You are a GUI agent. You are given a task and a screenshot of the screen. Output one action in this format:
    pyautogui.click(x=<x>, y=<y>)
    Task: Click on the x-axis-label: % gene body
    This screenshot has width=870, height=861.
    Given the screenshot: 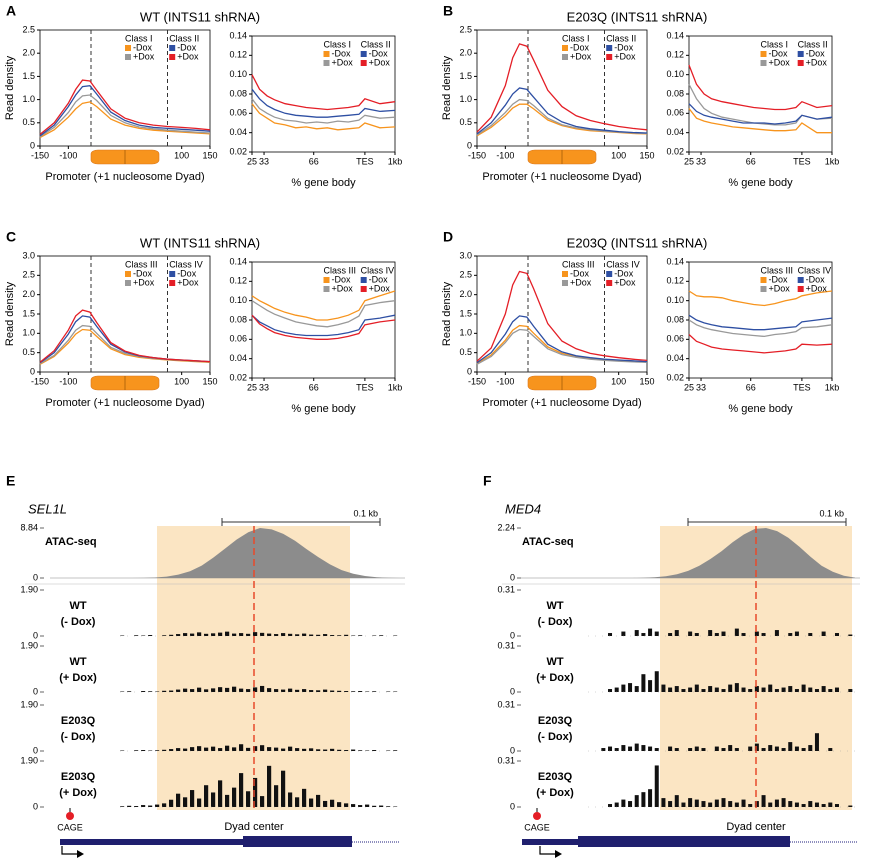 What is the action you would take?
    pyautogui.click(x=760, y=409)
    